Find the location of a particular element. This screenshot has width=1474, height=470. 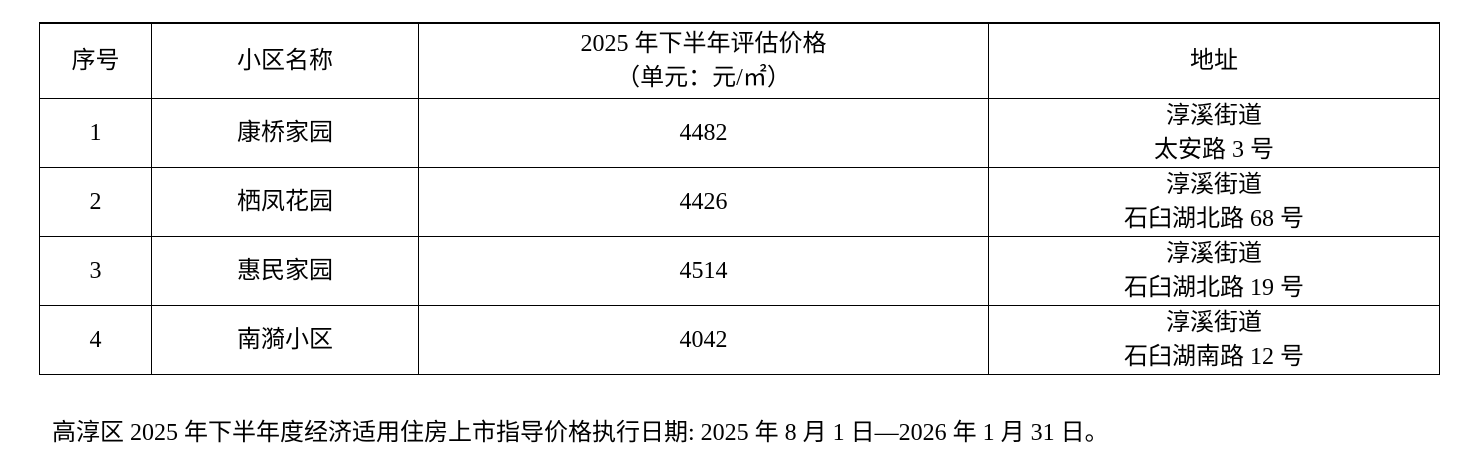

cell-price: 4482 is located at coordinates (703, 132).